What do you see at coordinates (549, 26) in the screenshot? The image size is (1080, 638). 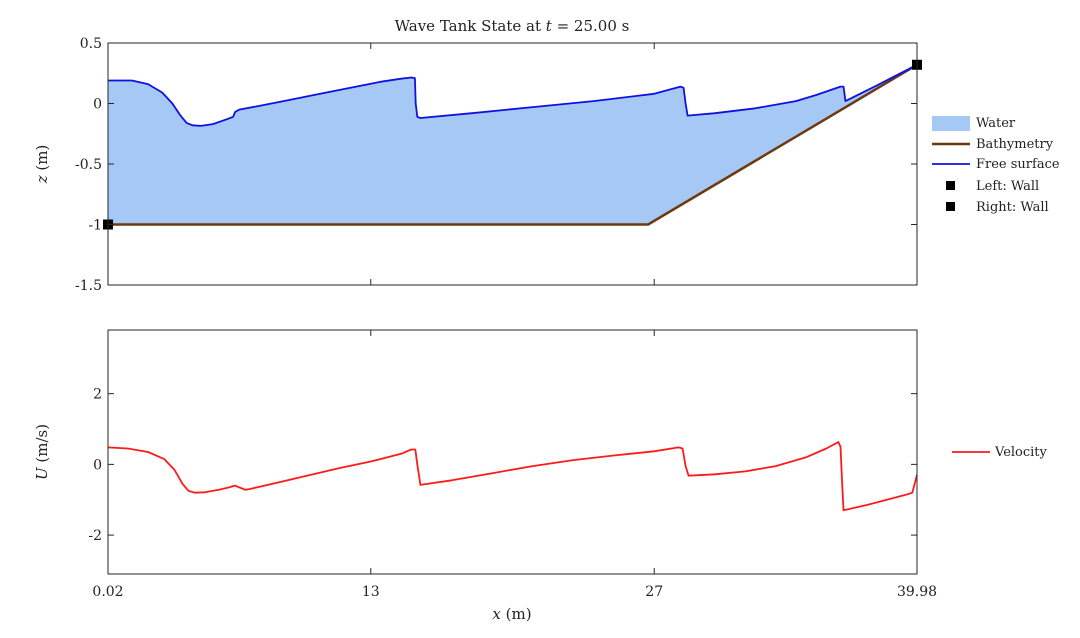 I see `chart-title-var: t` at bounding box center [549, 26].